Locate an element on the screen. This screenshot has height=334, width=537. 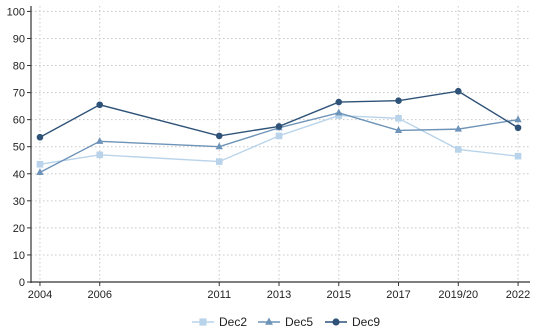
x-tick-label: 2019/20 is located at coordinates (458, 295).